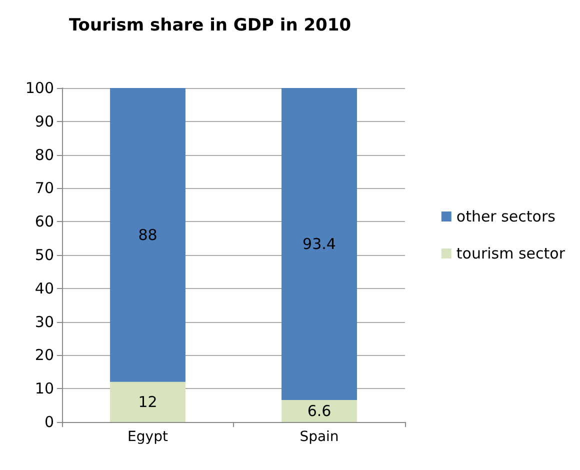 The width and height of the screenshot is (580, 470). What do you see at coordinates (319, 437) in the screenshot?
I see `x-tick-label: Spain` at bounding box center [319, 437].